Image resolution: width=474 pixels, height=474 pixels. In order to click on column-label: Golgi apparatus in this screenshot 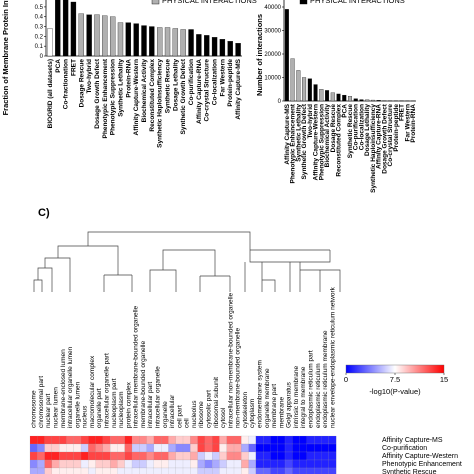, I will do `click(289, 404)`.